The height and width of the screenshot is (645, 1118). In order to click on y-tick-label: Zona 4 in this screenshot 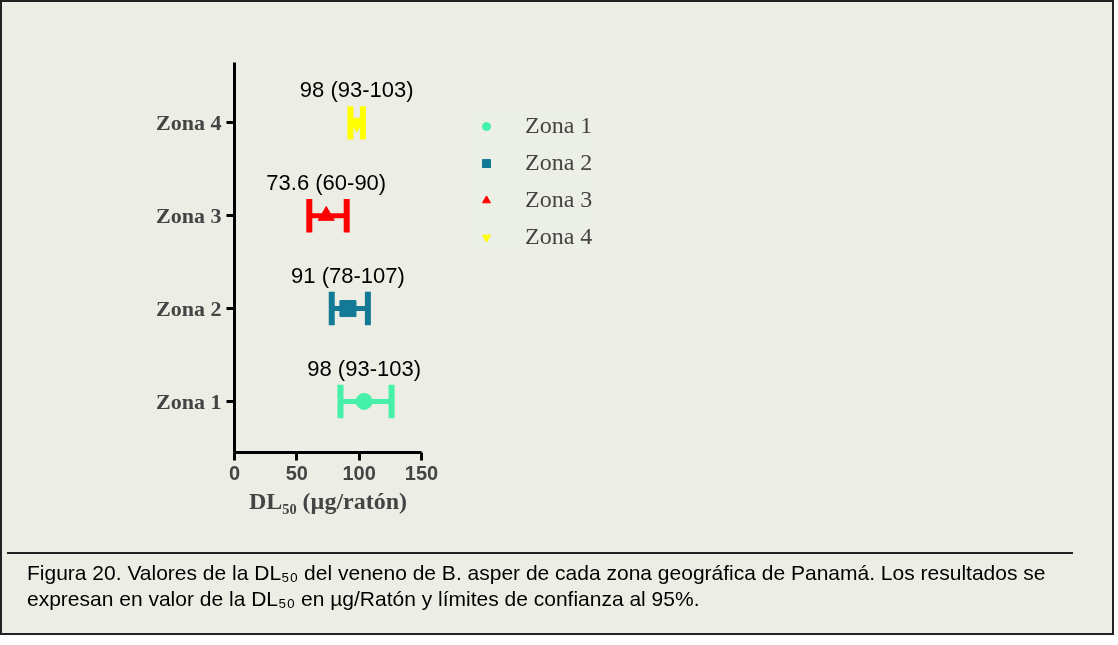, I will do `click(189, 123)`.